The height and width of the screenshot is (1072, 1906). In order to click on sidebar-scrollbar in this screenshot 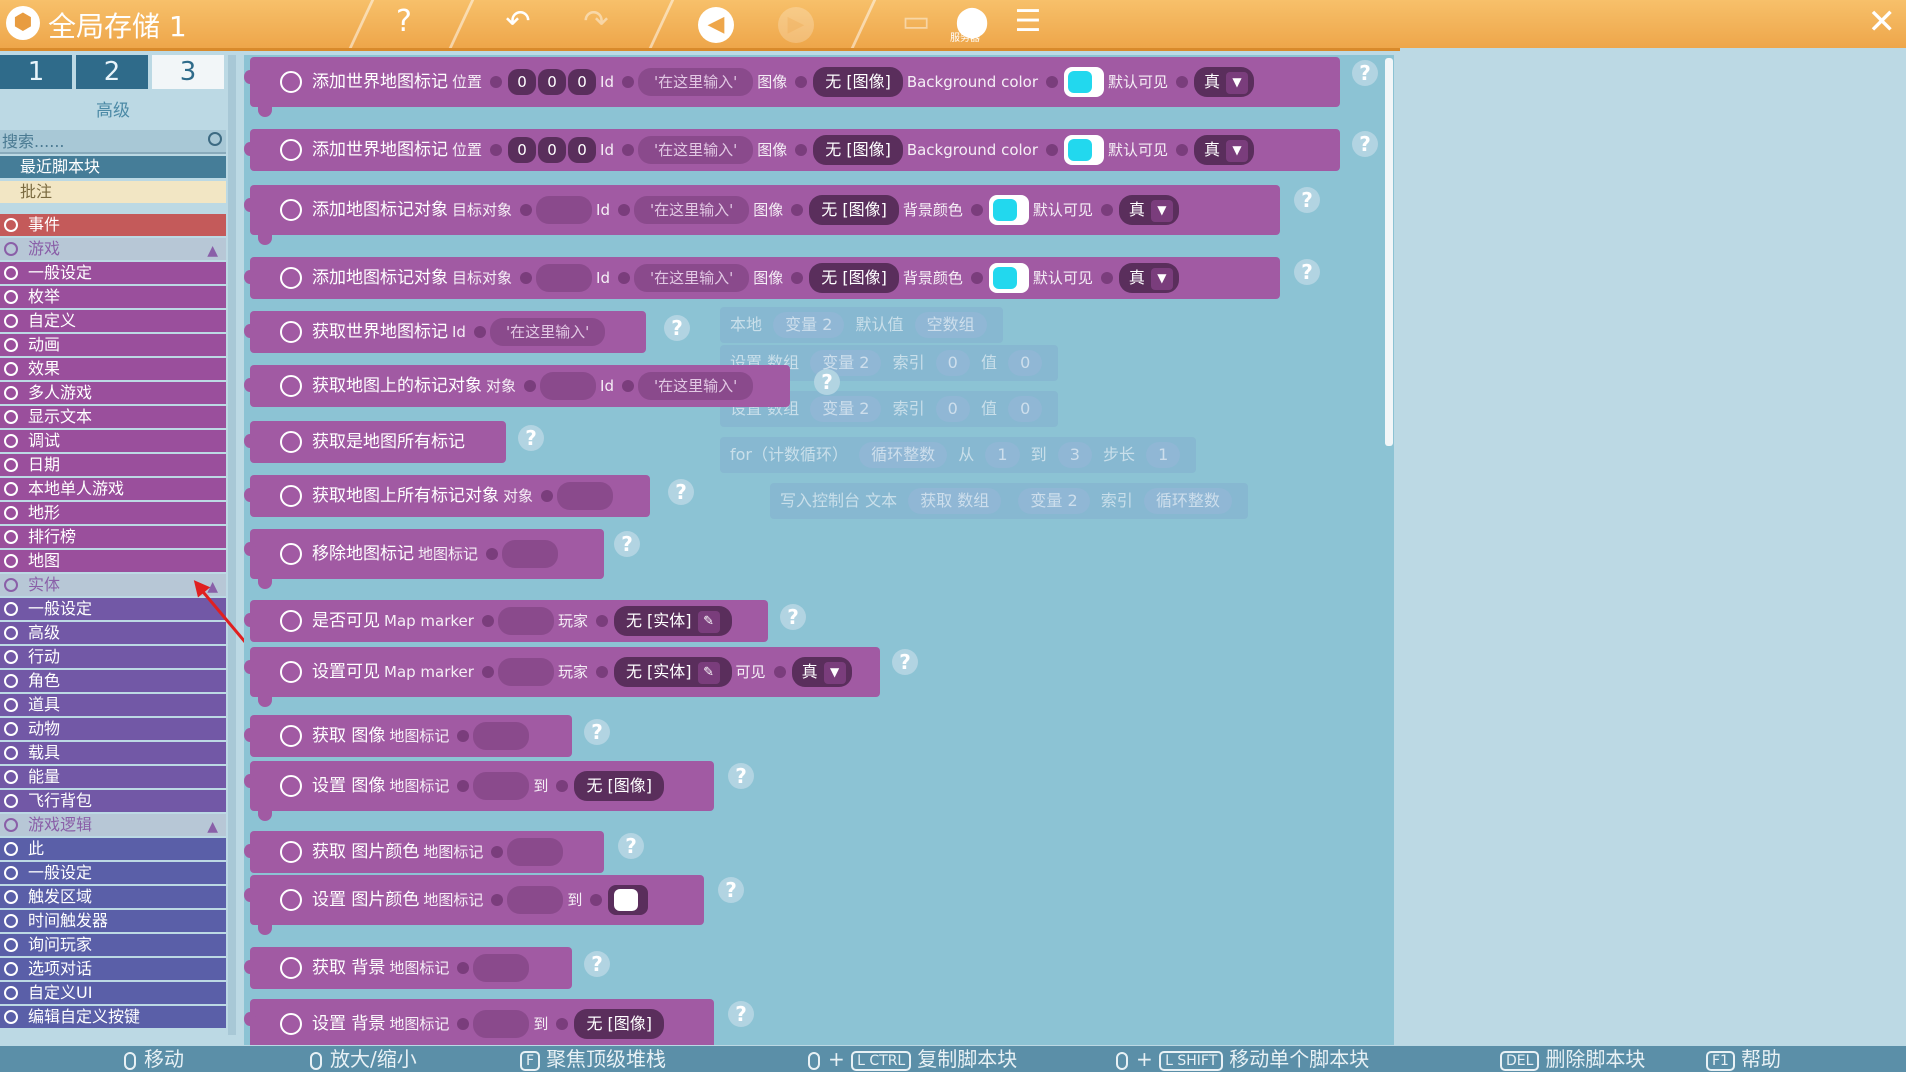, I will do `click(232, 545)`.